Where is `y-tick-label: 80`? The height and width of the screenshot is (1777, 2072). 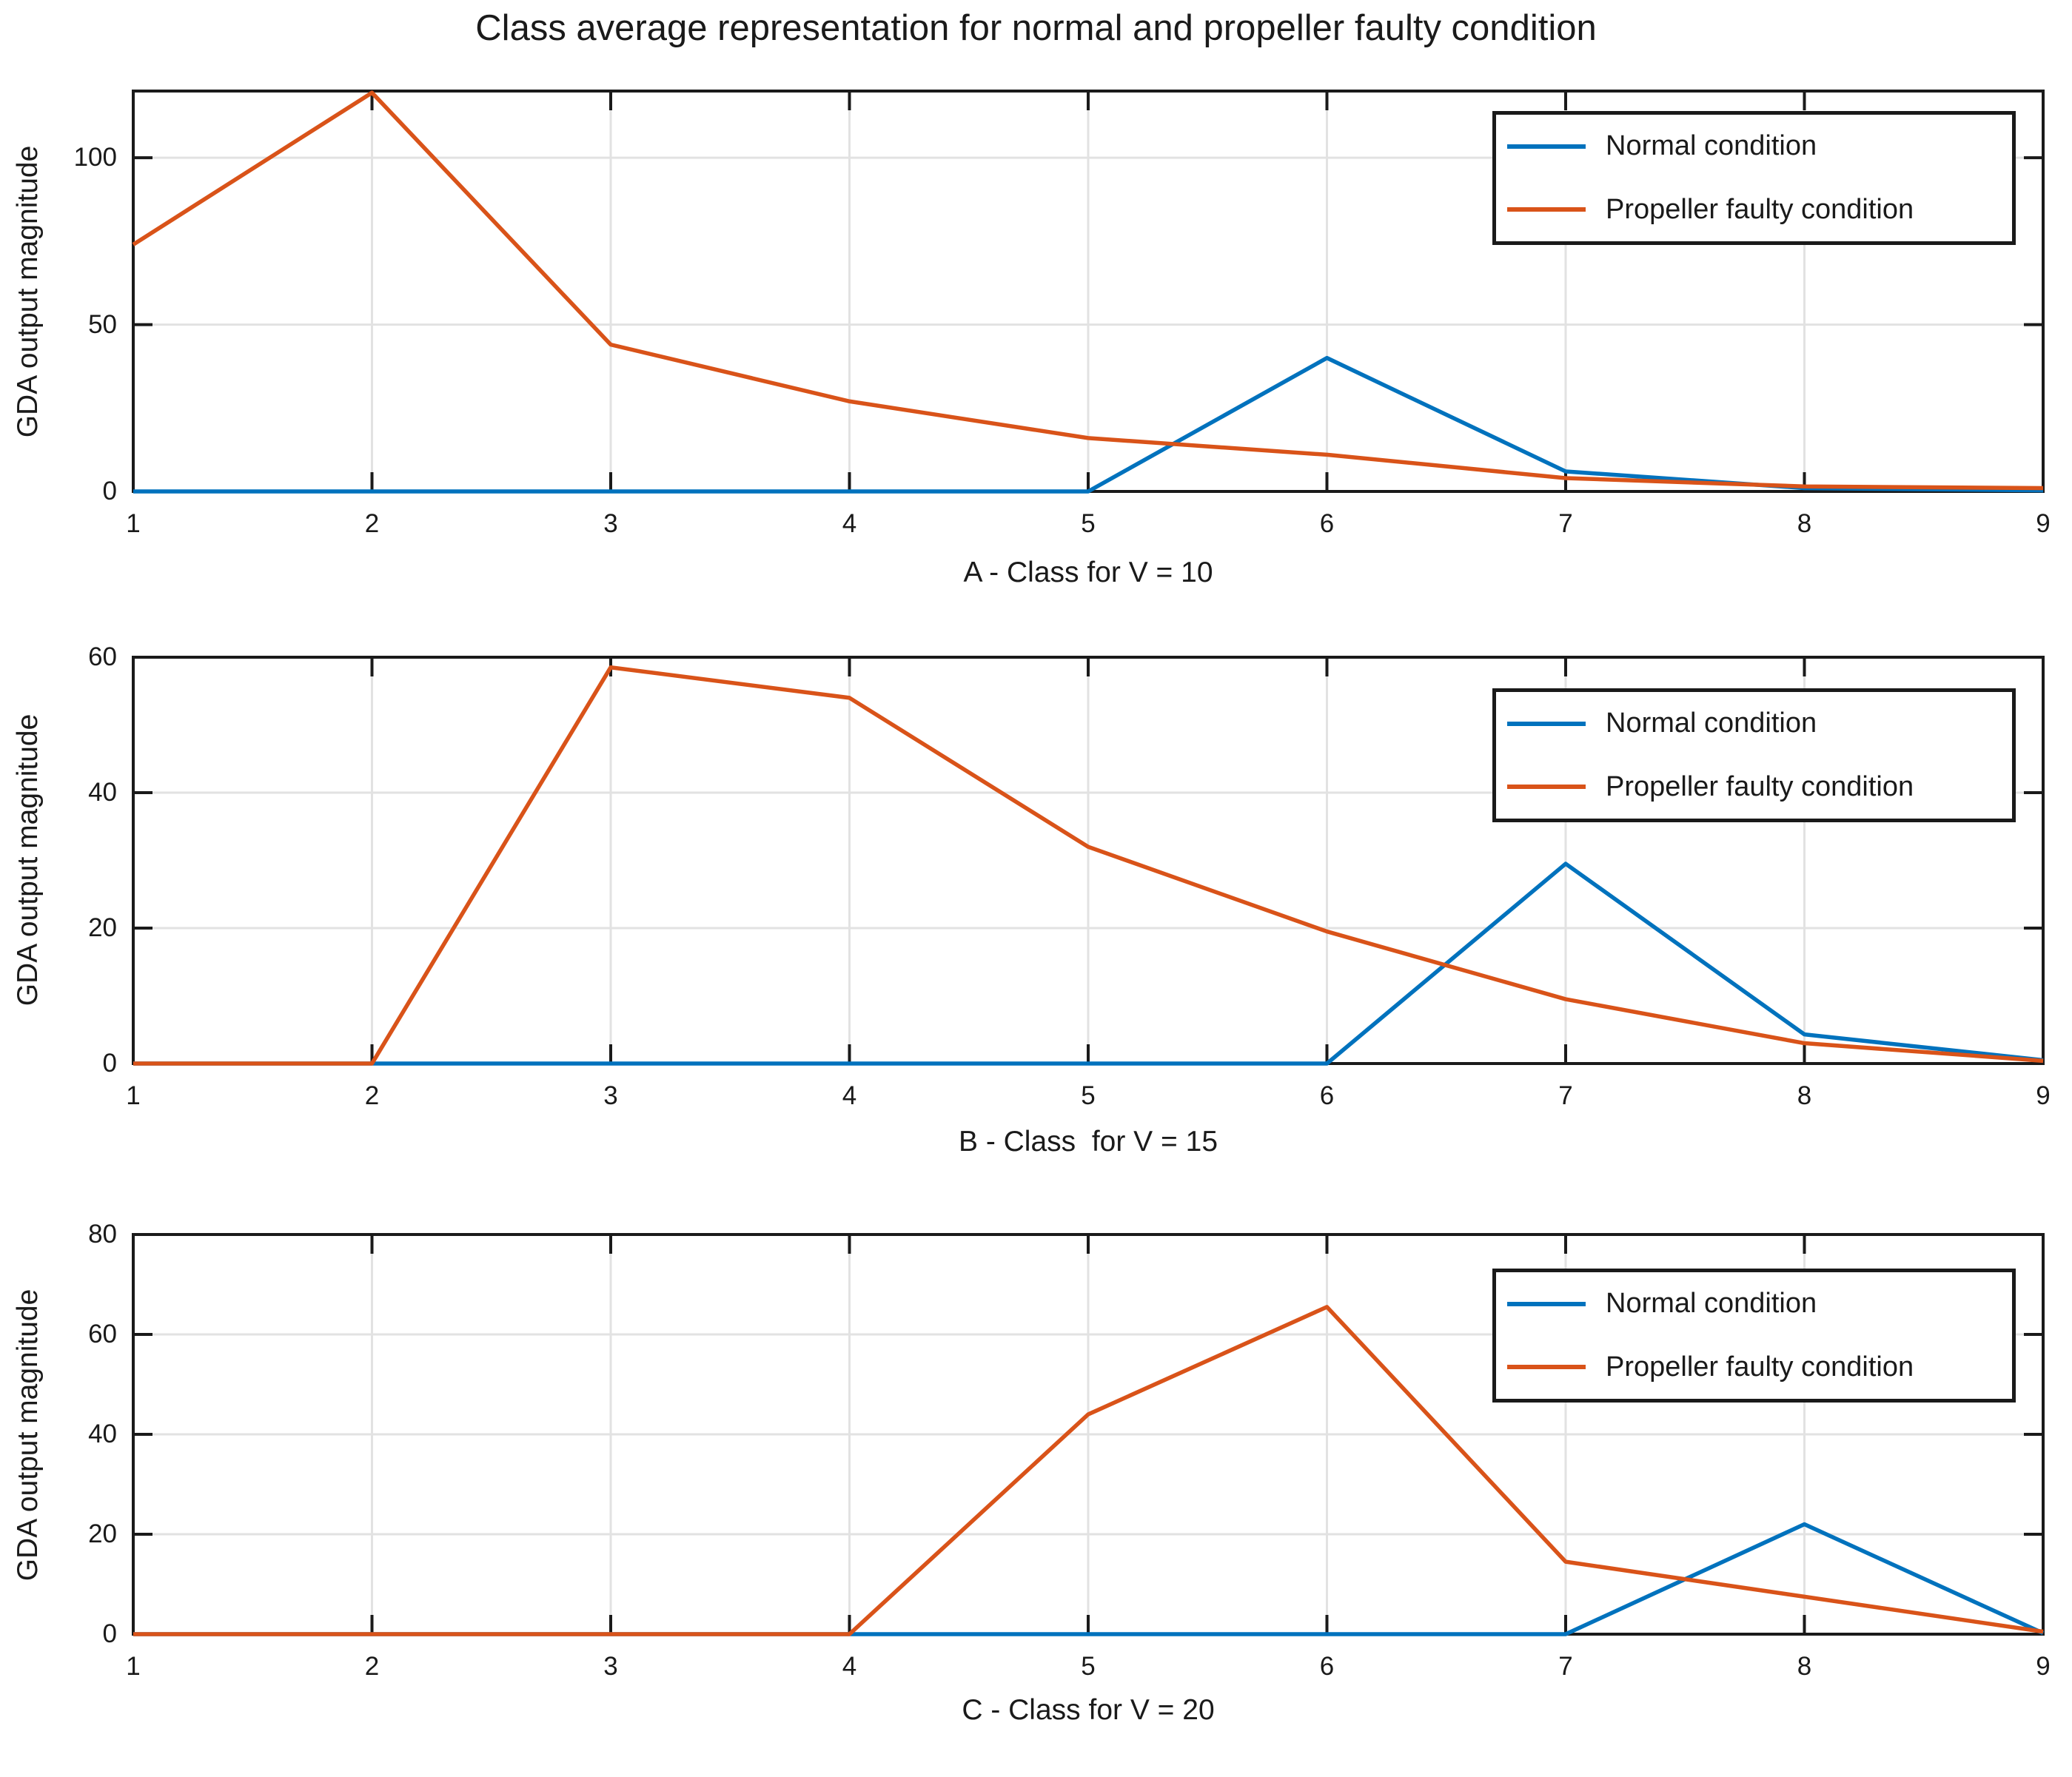
y-tick-label: 80 is located at coordinates (103, 1234).